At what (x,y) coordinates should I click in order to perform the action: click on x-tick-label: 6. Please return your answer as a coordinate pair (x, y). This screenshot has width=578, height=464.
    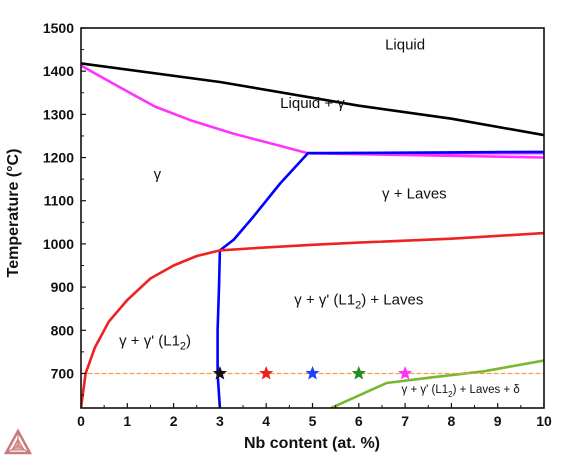
    Looking at the image, I should click on (359, 421).